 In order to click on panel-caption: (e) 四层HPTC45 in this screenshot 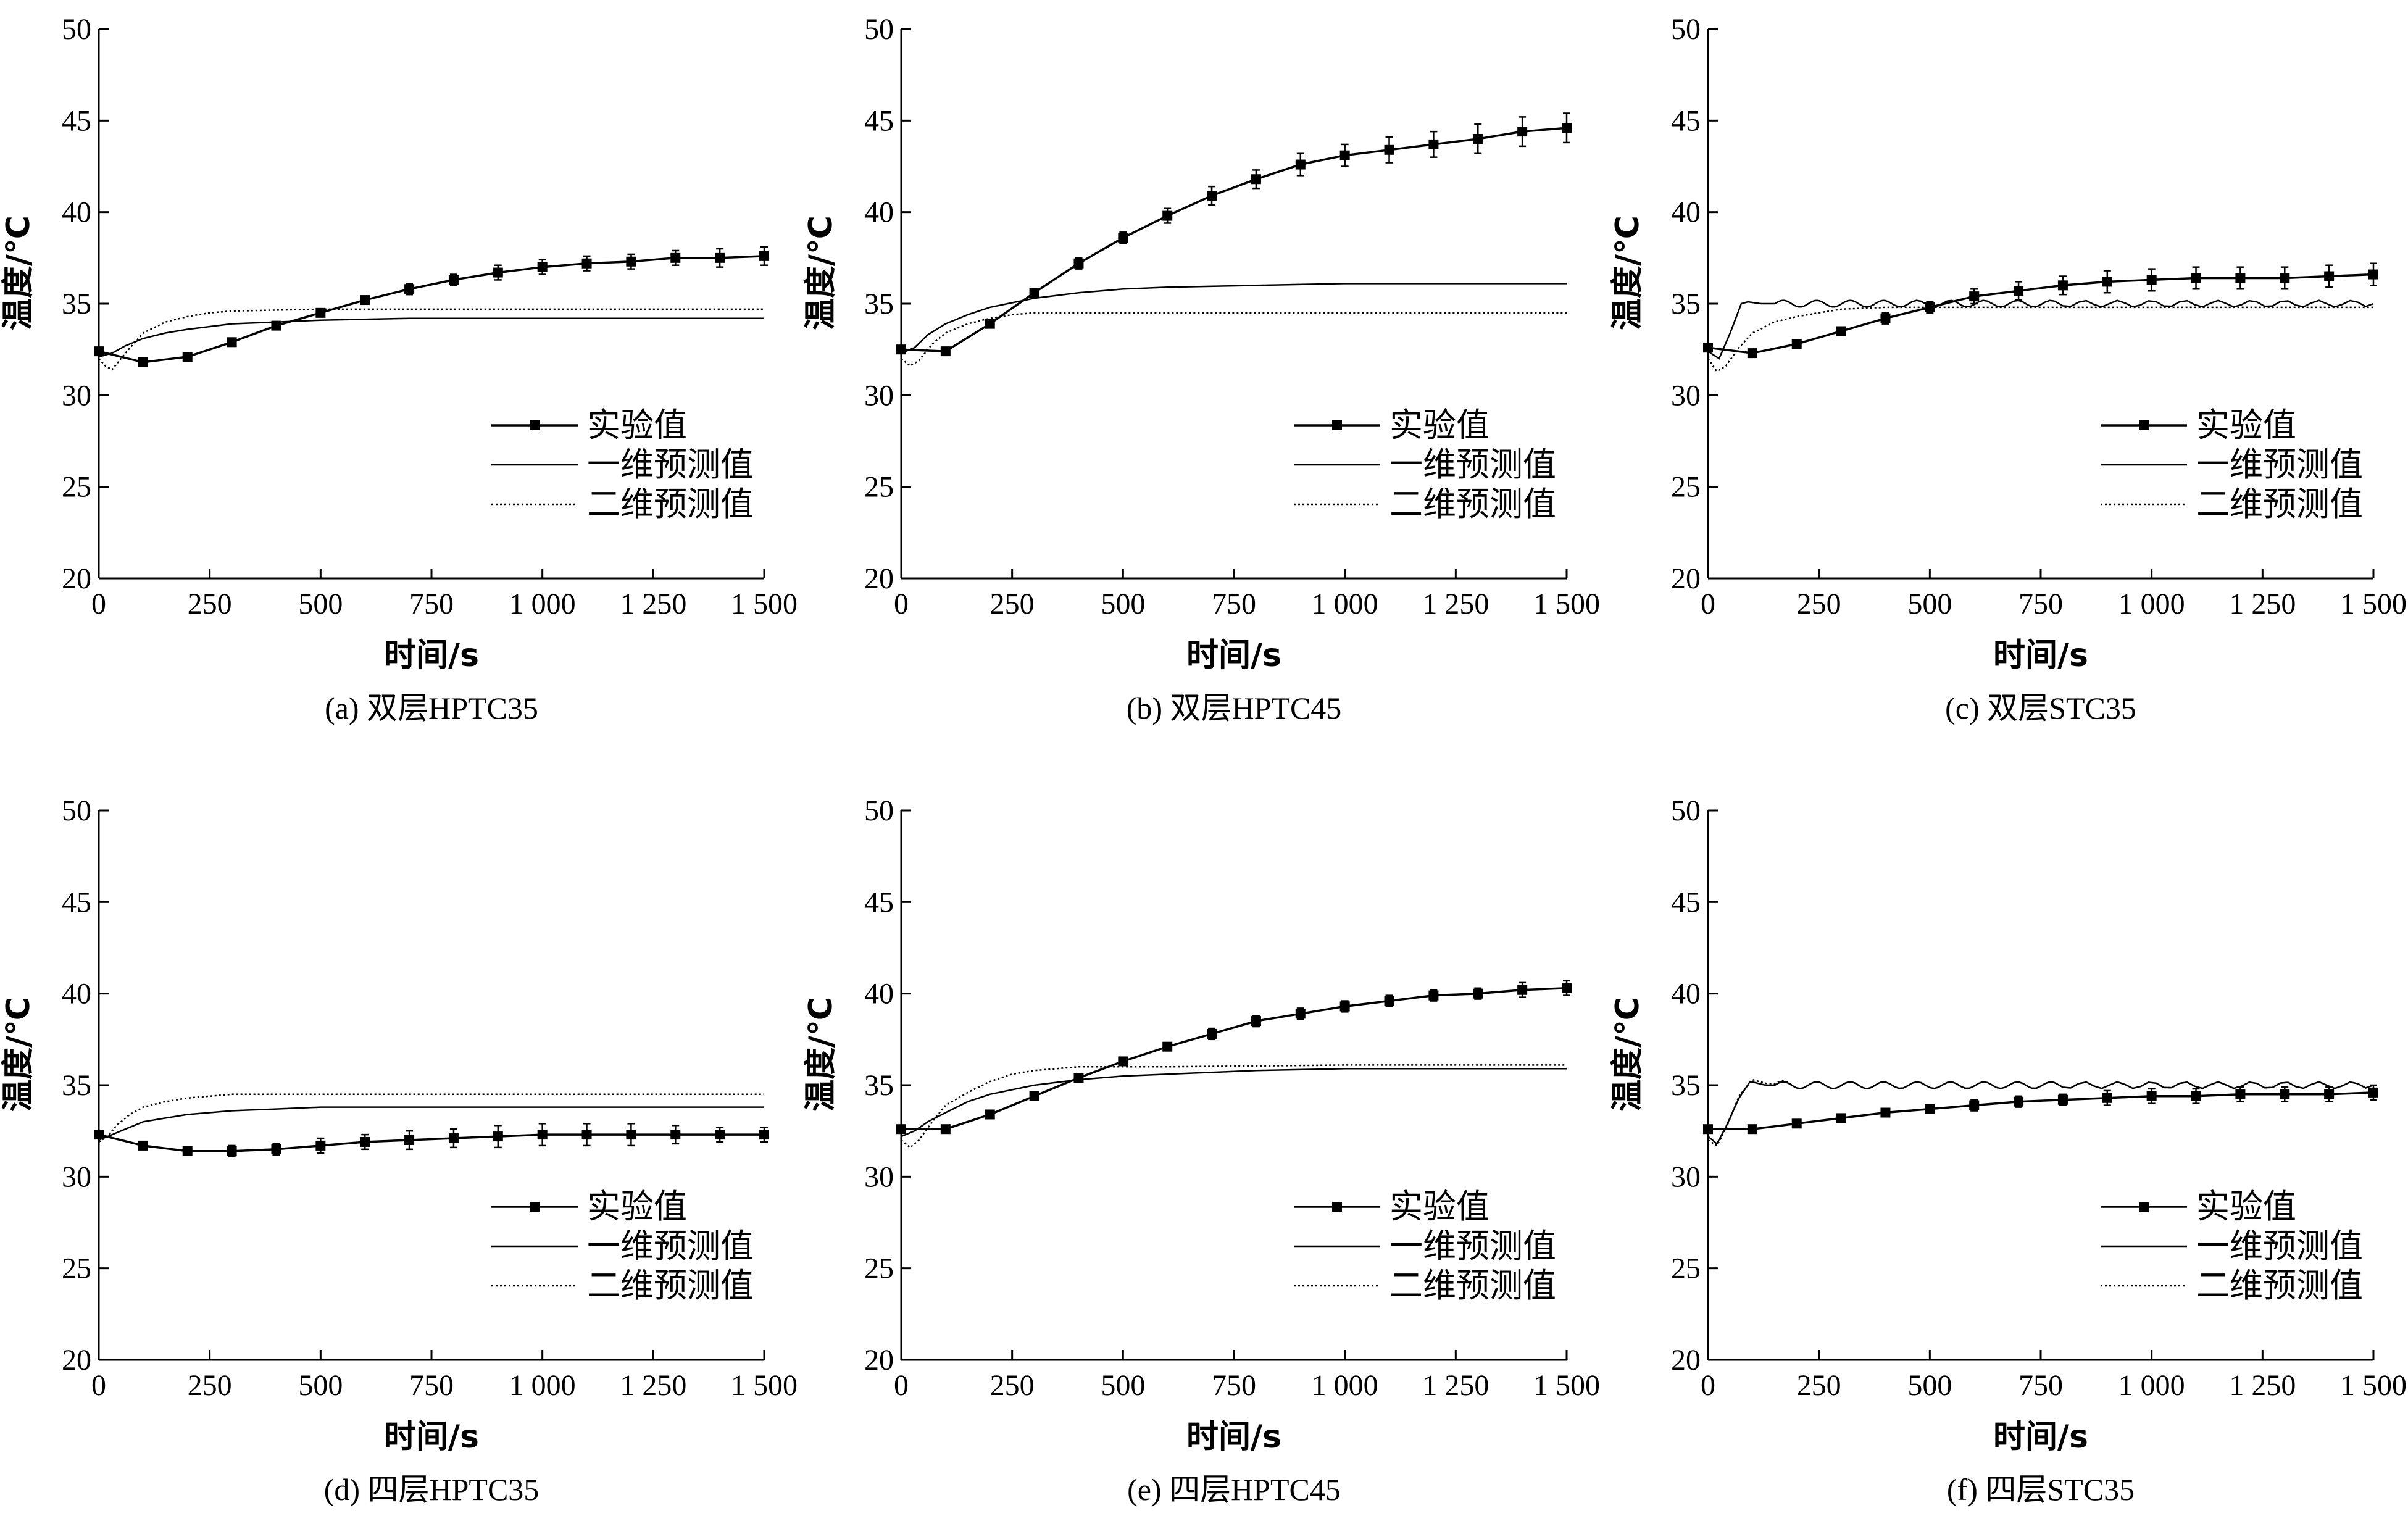, I will do `click(1234, 1489)`.